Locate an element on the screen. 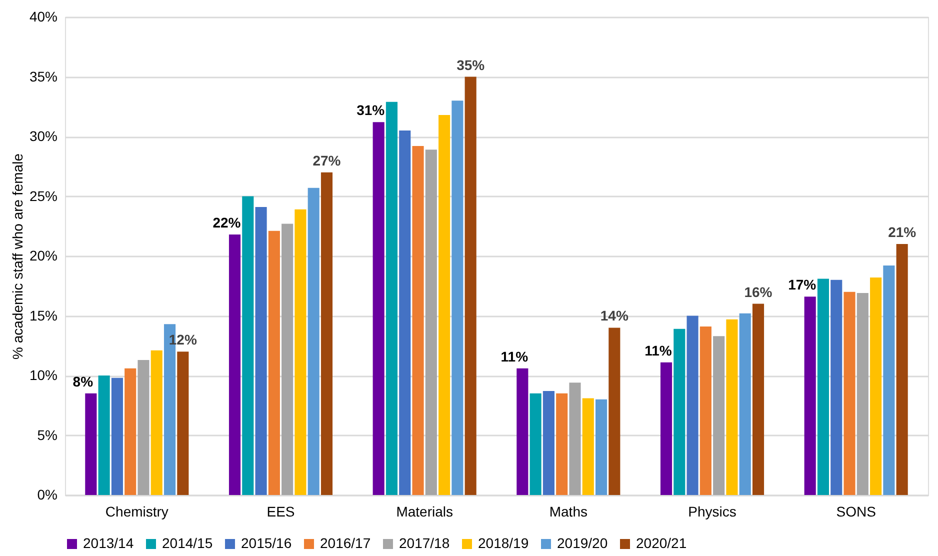 This screenshot has height=556, width=938. y-tick-label: 0% is located at coordinates (47, 494).